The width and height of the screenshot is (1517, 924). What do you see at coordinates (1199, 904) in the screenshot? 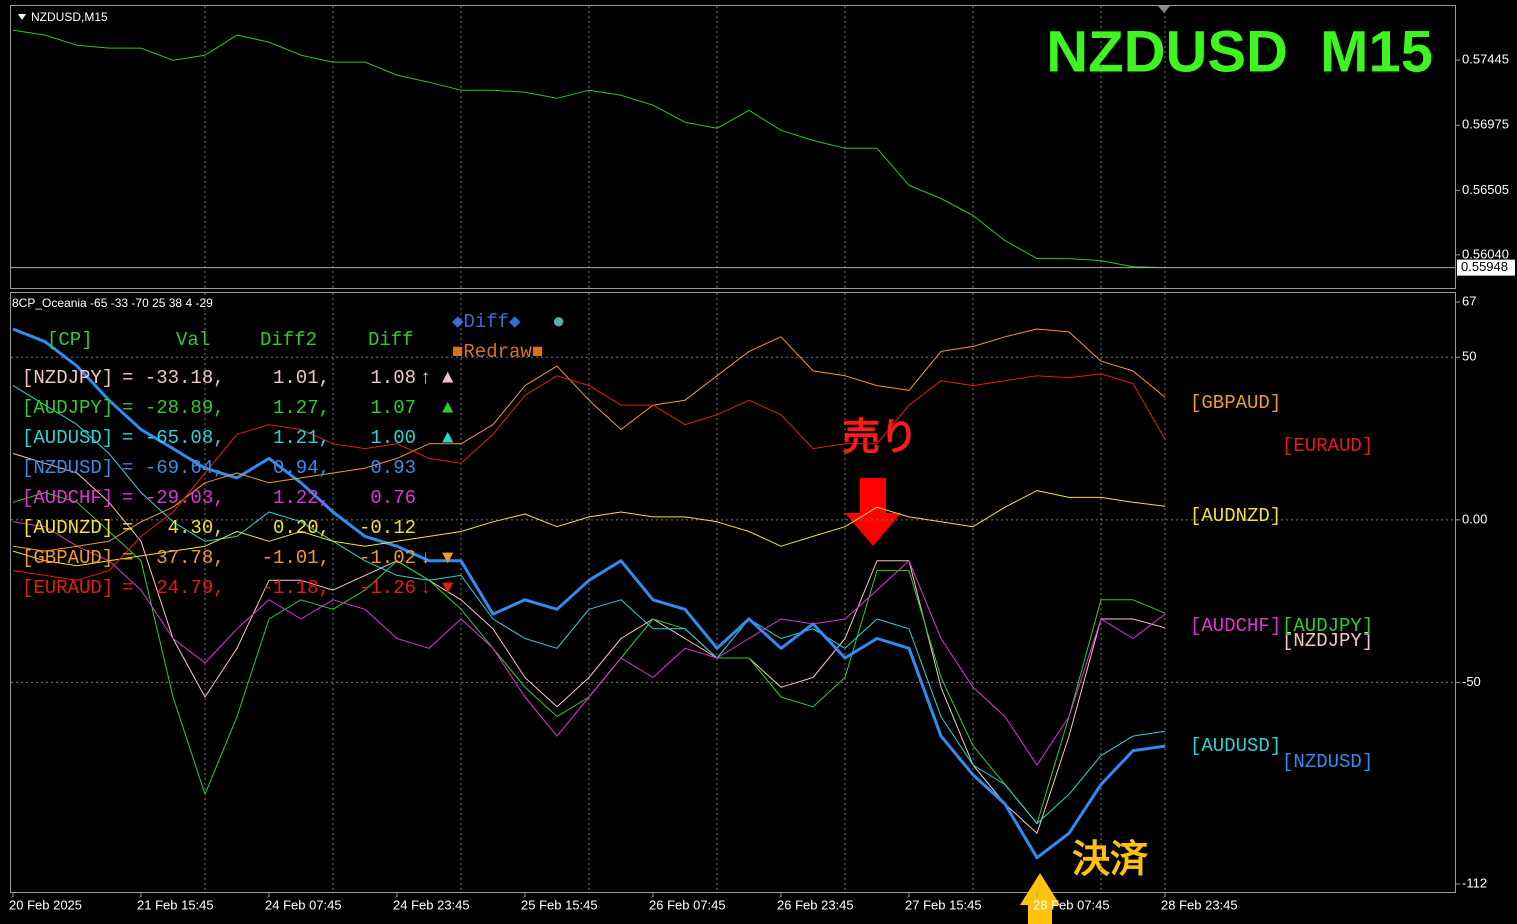
I see `x-tick-label: 28 Feb 23:45` at bounding box center [1199, 904].